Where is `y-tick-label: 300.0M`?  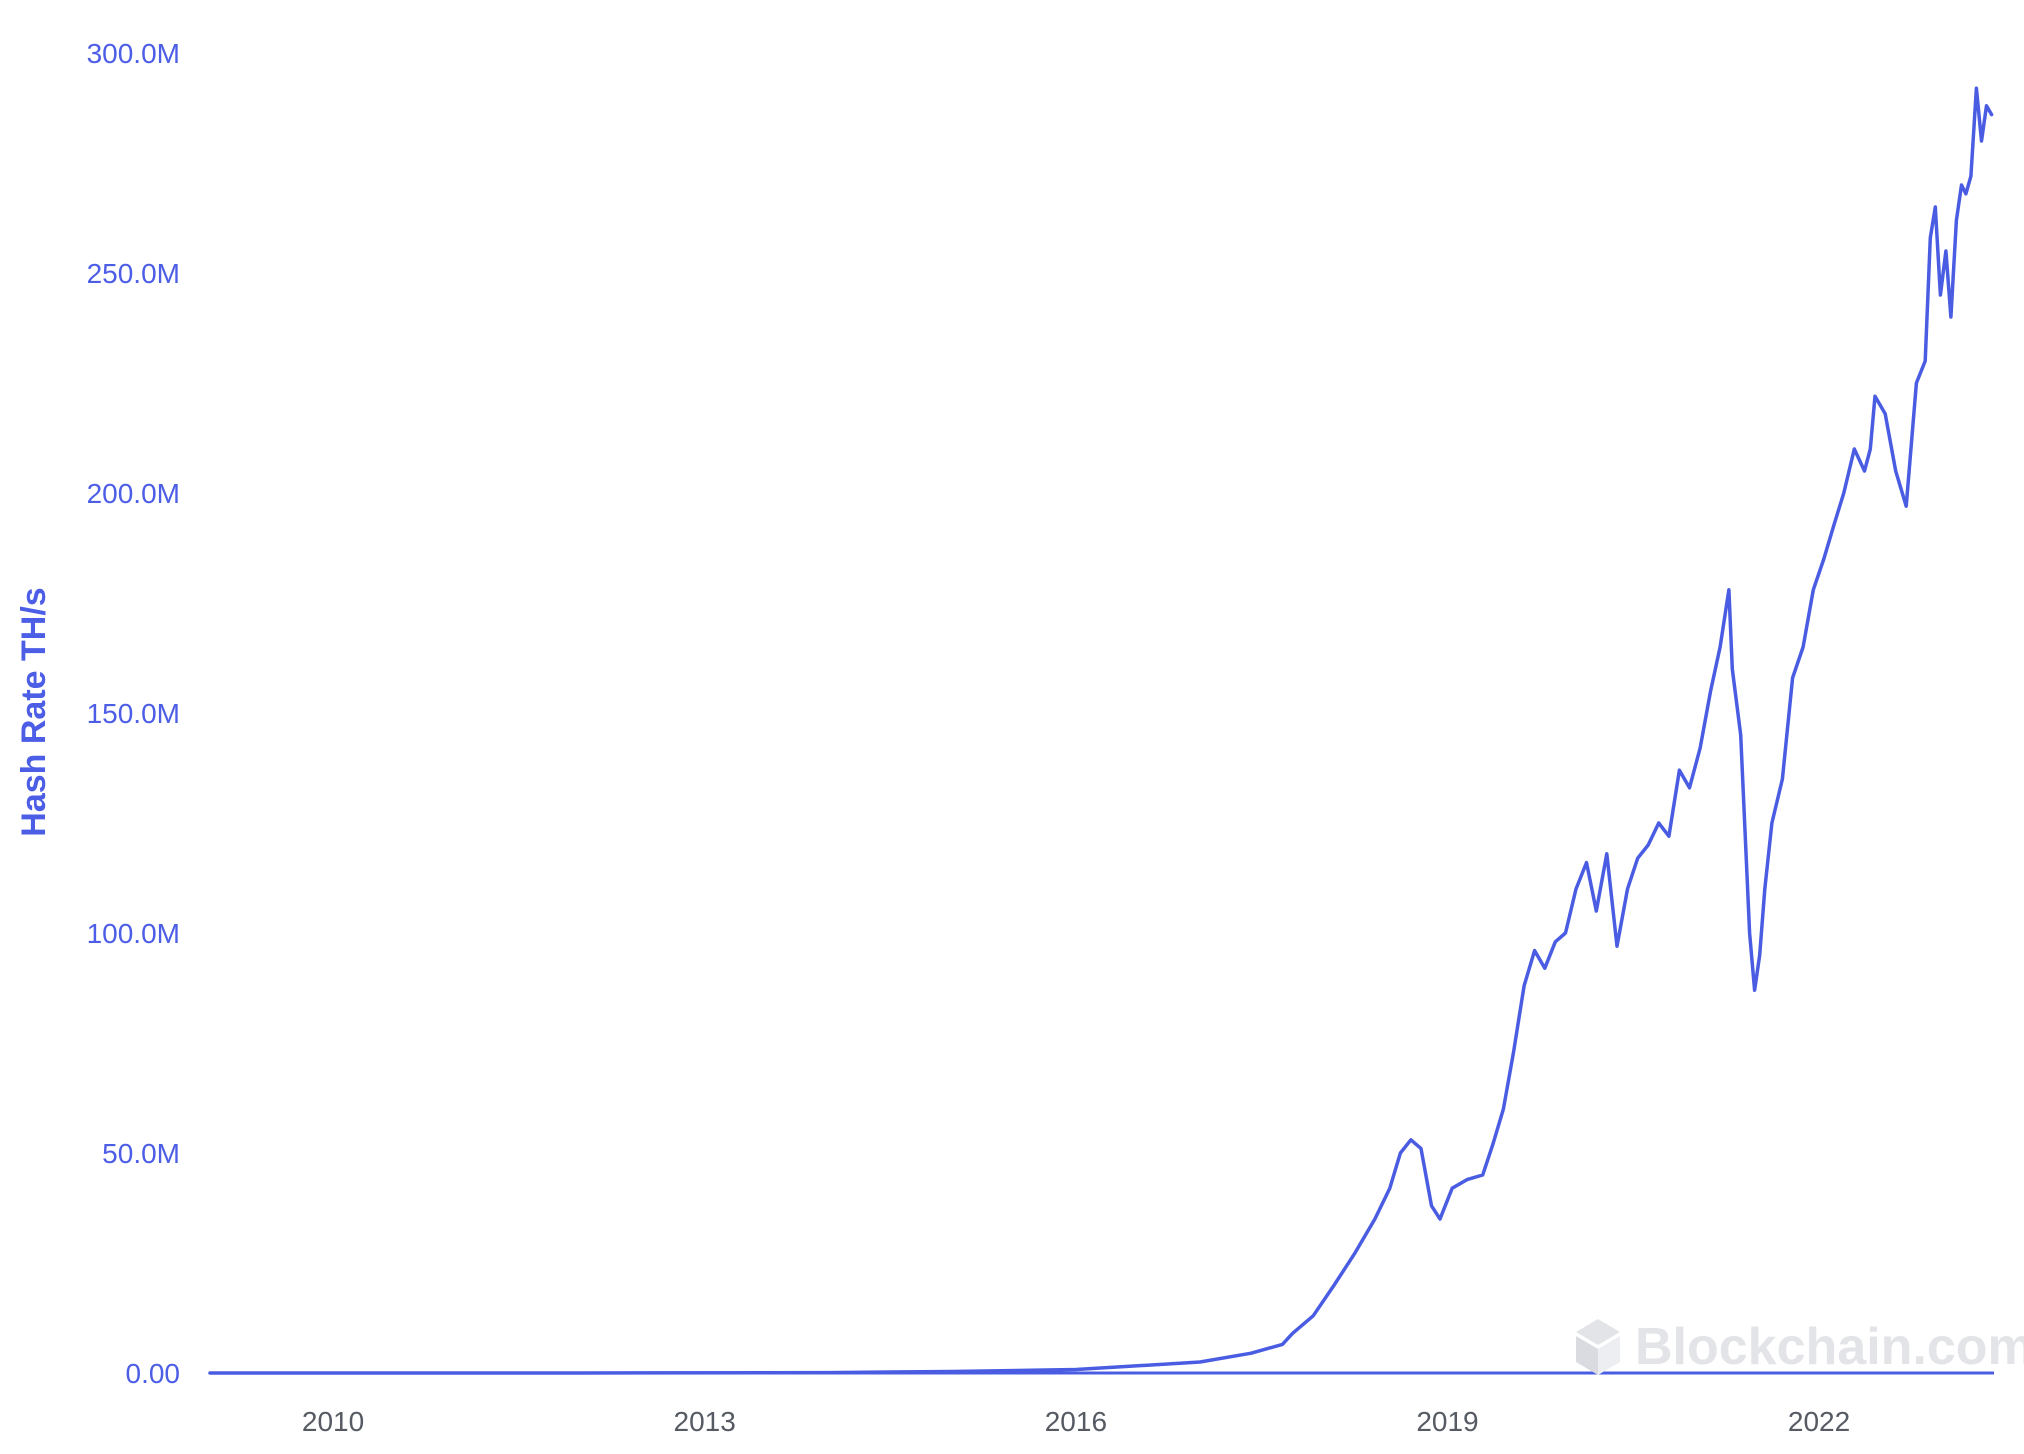 y-tick-label: 300.0M is located at coordinates (133, 53).